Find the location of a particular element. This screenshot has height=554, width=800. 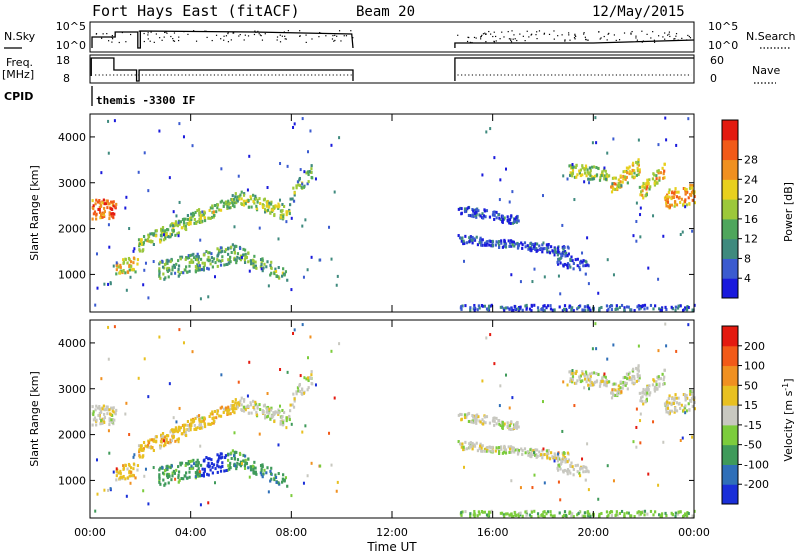

velocity-colorbar-tick-label-7: -200 is located at coordinates (756, 484).